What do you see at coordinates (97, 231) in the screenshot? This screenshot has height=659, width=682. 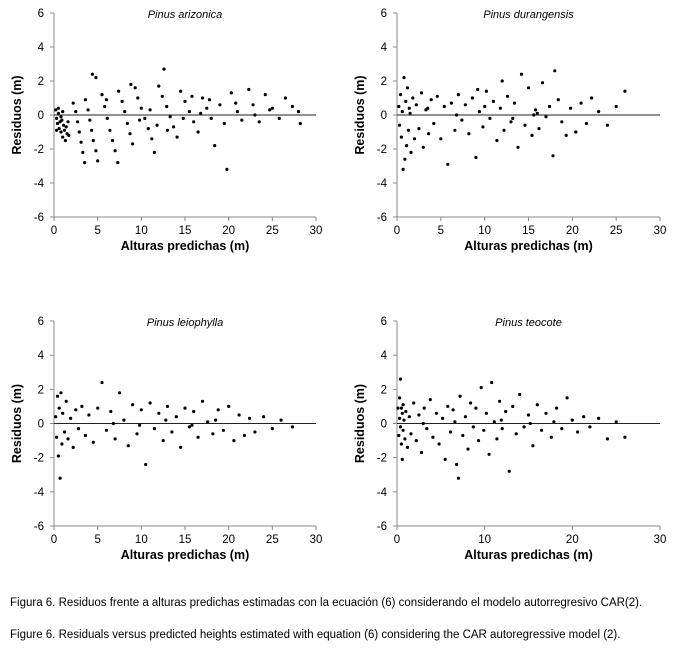 I see `x-tick-label: 5` at bounding box center [97, 231].